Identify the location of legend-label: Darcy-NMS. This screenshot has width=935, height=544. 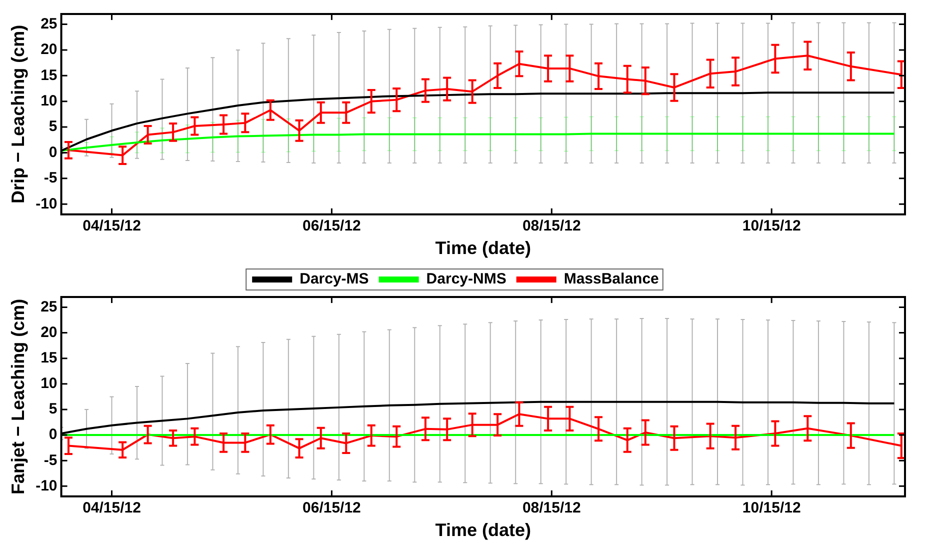
(466, 279).